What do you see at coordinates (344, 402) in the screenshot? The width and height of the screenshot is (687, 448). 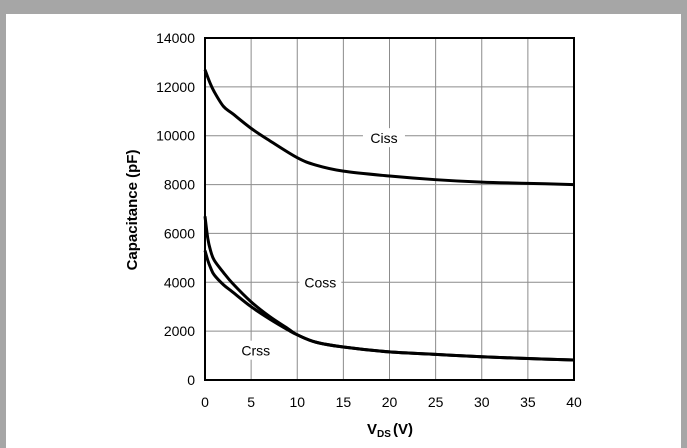 I see `x-tick-label: 15` at bounding box center [344, 402].